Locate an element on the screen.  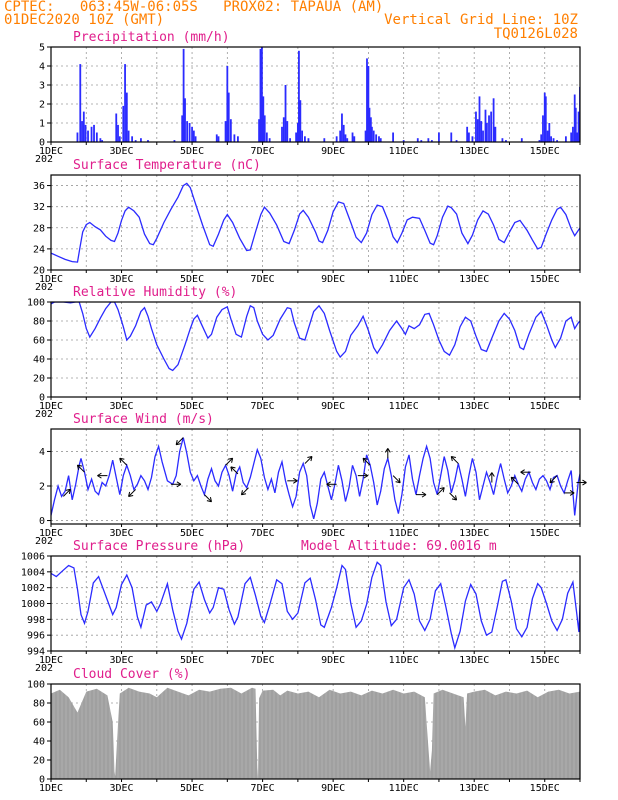
x-tick-label: 11DEC is located at coordinates (404, 660).